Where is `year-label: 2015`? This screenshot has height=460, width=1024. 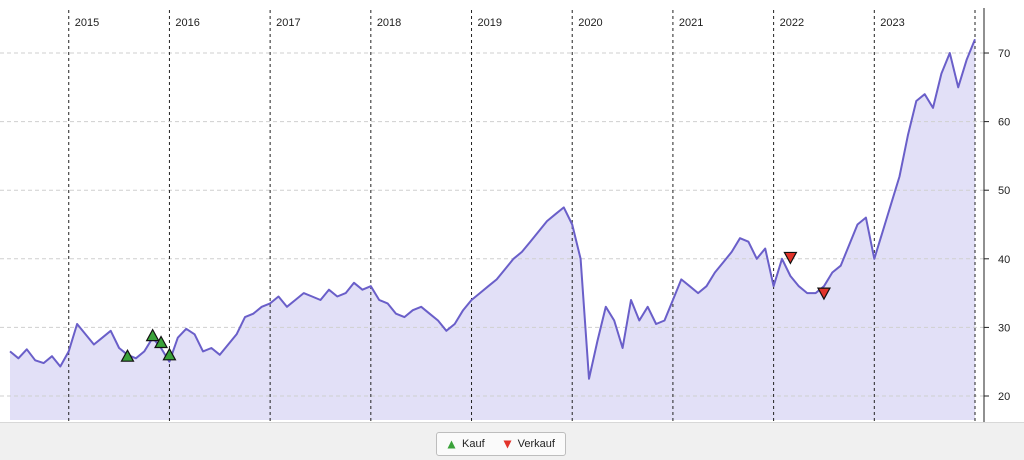 year-label: 2015 is located at coordinates (87, 23).